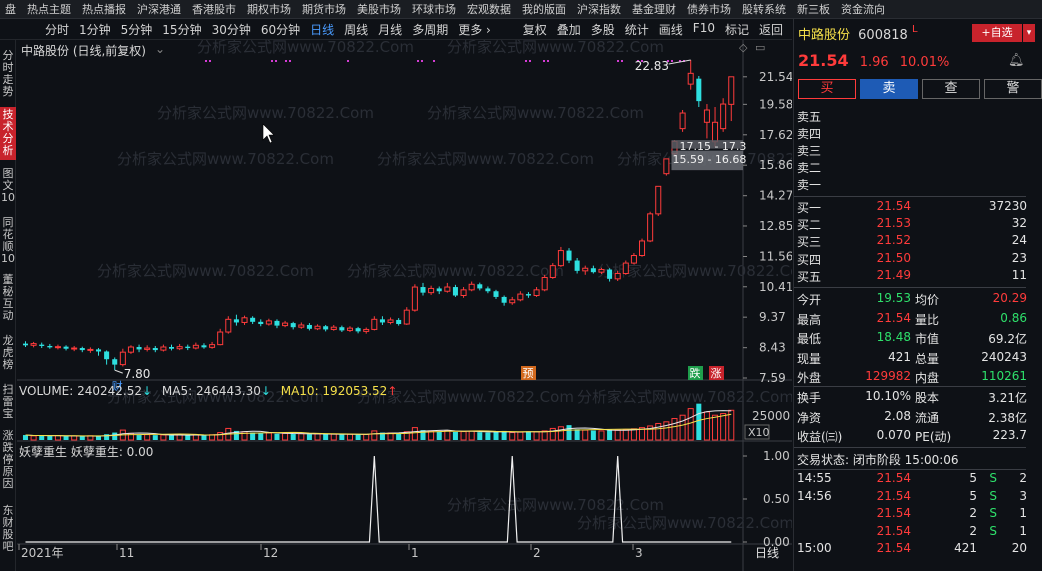 The image size is (1042, 571). I want to click on period-tab-4: 30分钟, so click(231, 29).